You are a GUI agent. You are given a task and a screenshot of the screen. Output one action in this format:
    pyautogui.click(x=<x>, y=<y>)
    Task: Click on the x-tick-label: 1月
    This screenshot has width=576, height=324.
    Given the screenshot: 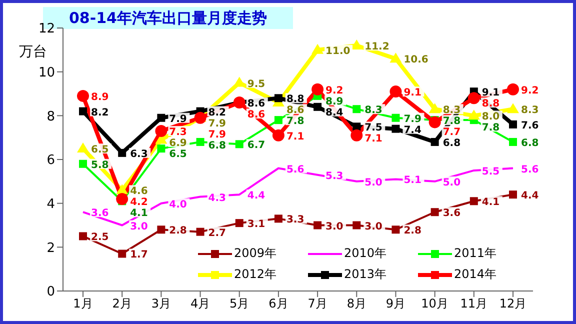 What is the action you would take?
    pyautogui.click(x=83, y=303)
    